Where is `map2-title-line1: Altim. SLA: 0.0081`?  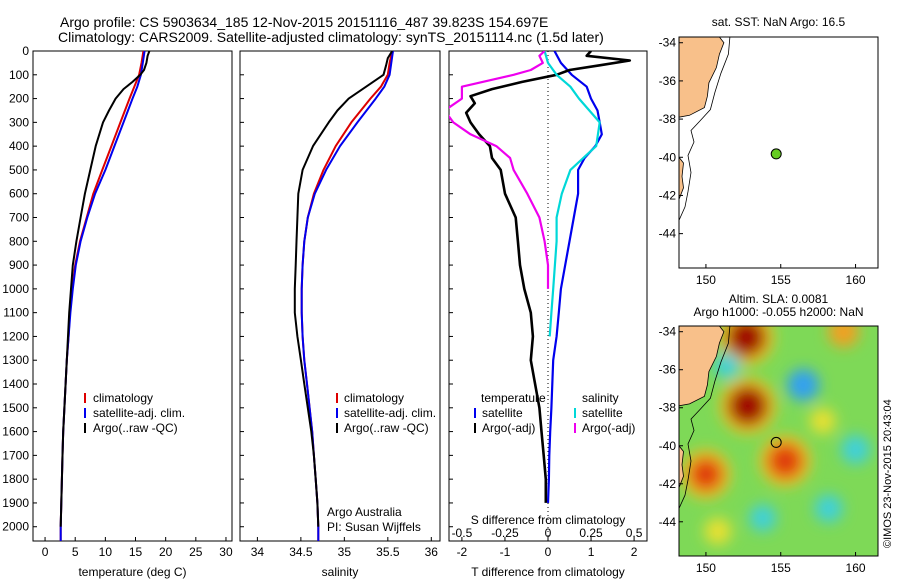 map2-title-line1: Altim. SLA: 0.0081 is located at coordinates (779, 299).